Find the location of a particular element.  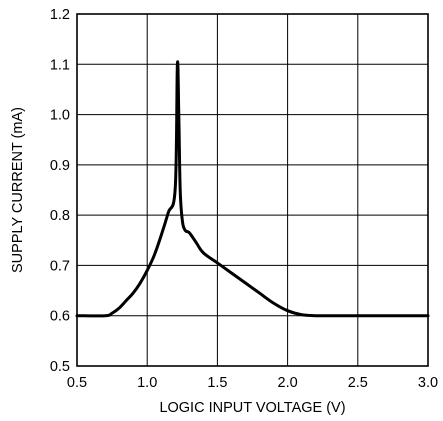

y-tick-label: 0.9 is located at coordinates (60, 166).